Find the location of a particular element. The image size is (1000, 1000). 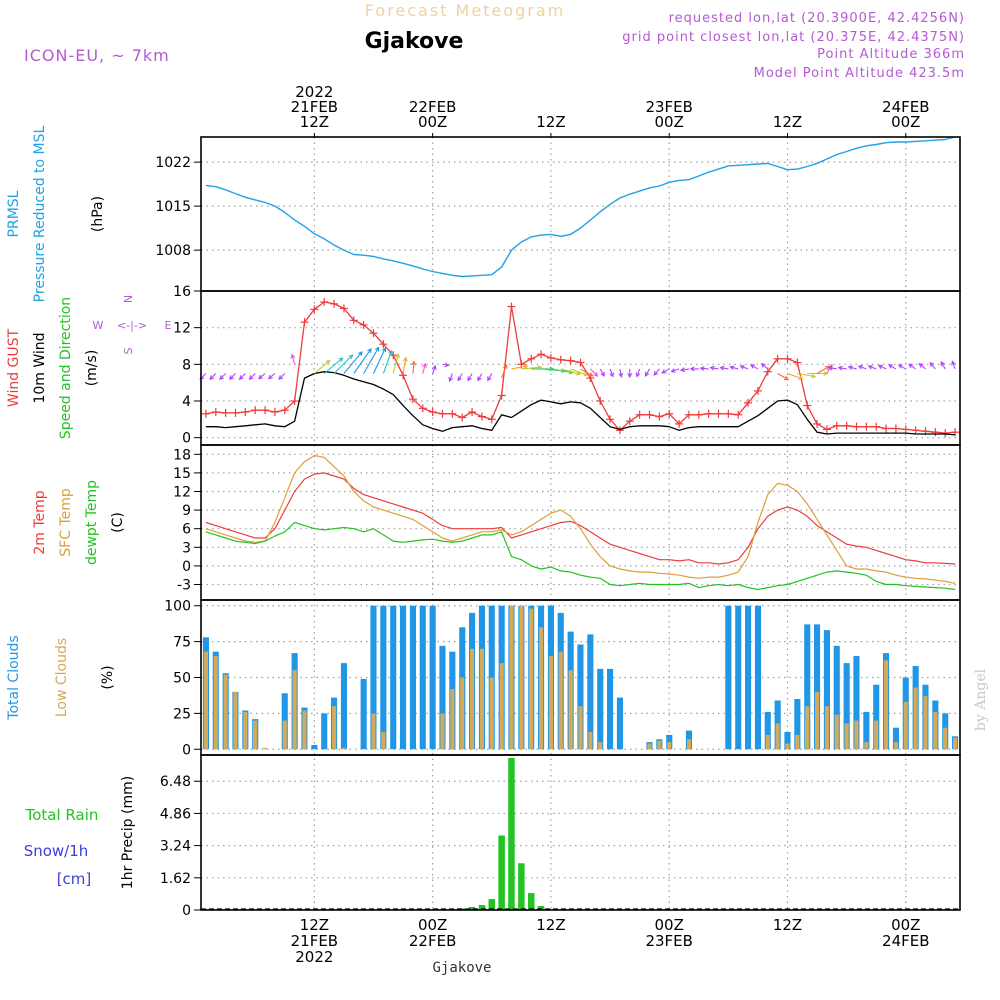

wind-ytick-label: 0 is located at coordinates (186, 439).